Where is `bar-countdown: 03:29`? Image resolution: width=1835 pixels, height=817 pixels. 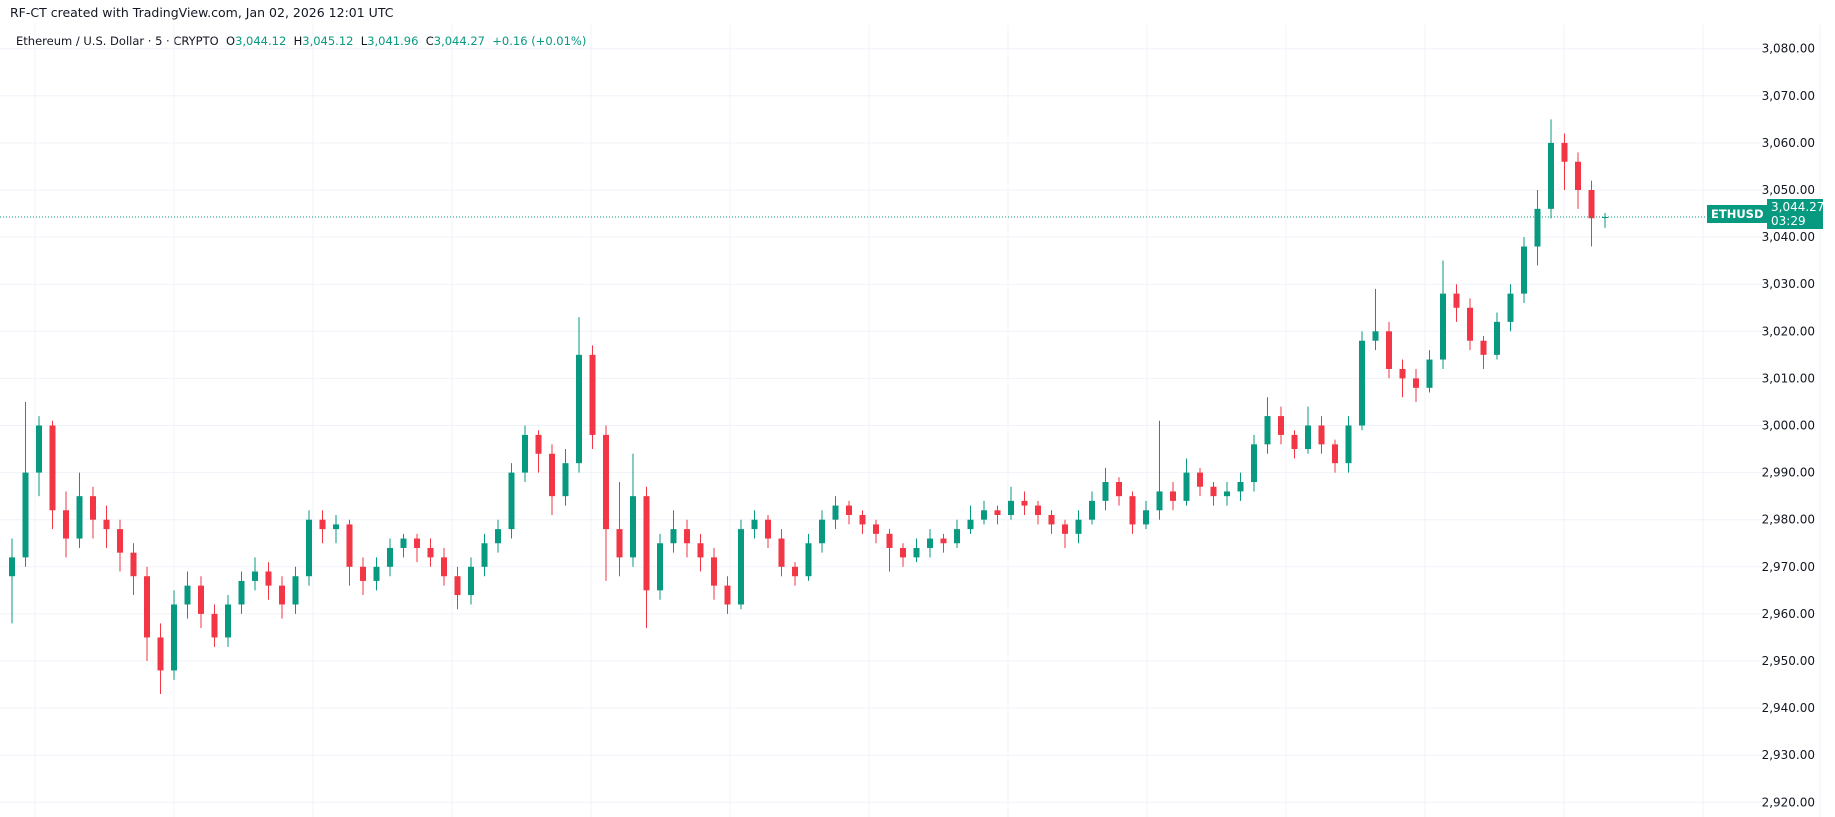
bar-countdown: 03:29 is located at coordinates (1788, 221).